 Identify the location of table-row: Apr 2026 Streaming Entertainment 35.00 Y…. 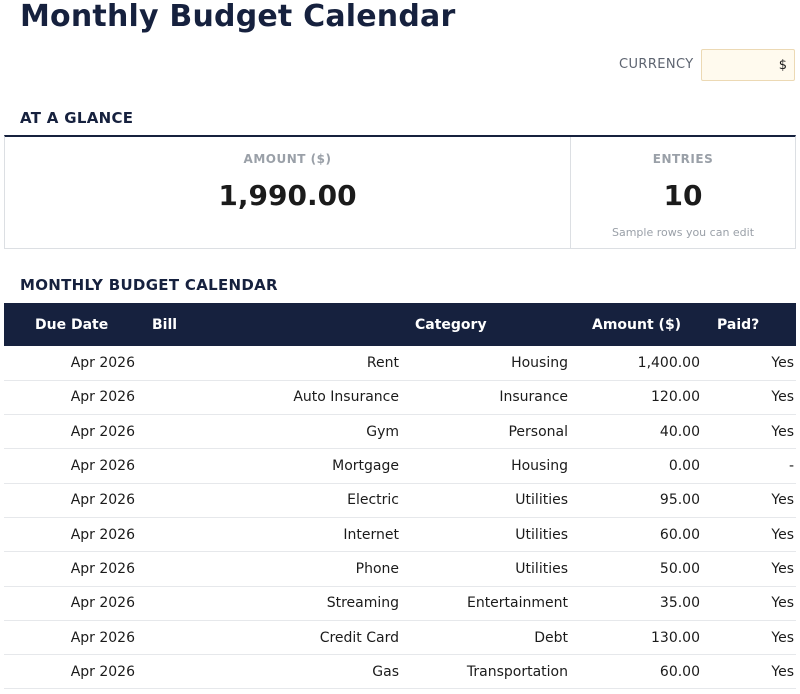
(400, 603).